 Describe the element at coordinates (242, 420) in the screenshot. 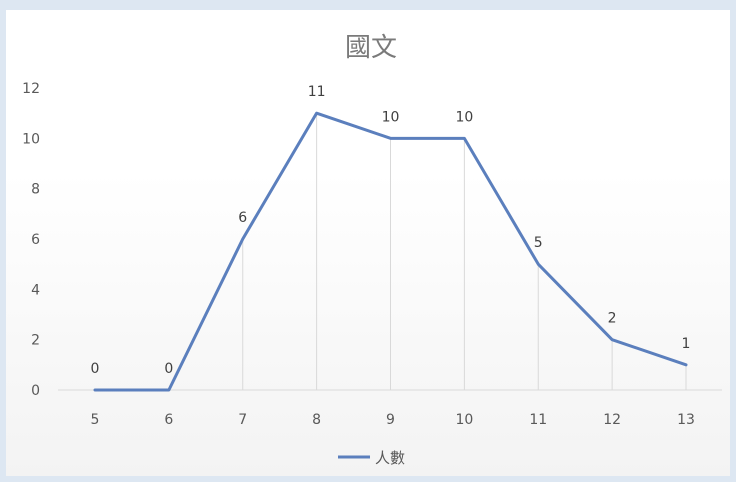

I see `x-tick-label: 7` at that location.